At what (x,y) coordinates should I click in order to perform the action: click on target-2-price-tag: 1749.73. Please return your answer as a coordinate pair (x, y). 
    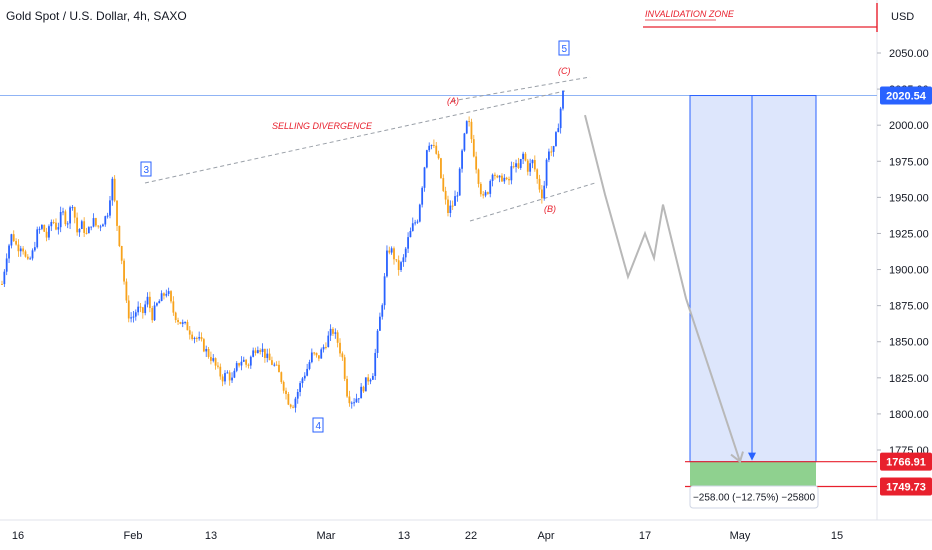
    Looking at the image, I should click on (906, 486).